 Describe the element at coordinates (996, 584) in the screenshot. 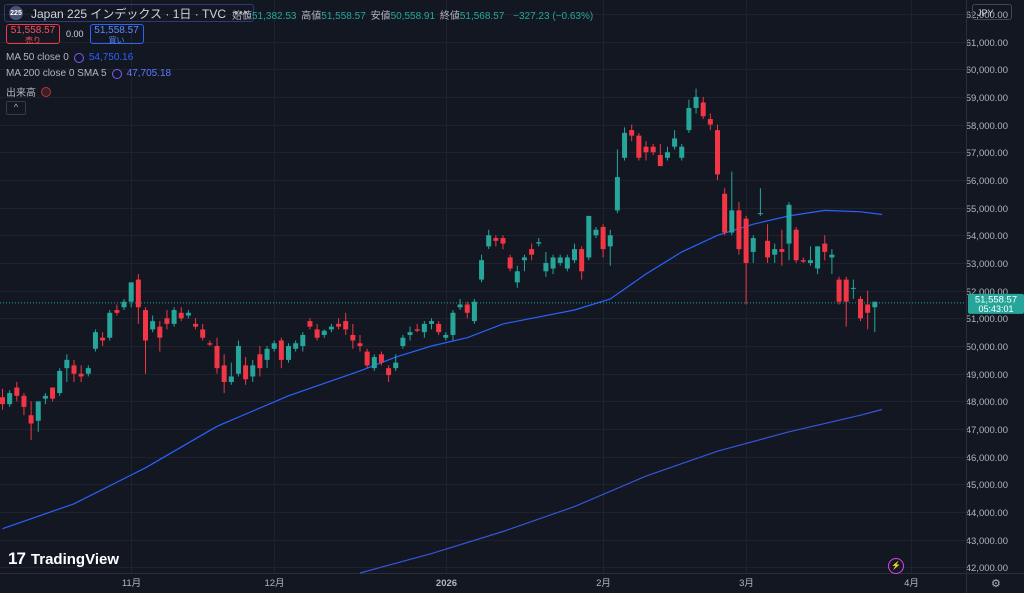

I see `gear-icon: ⚙` at that location.